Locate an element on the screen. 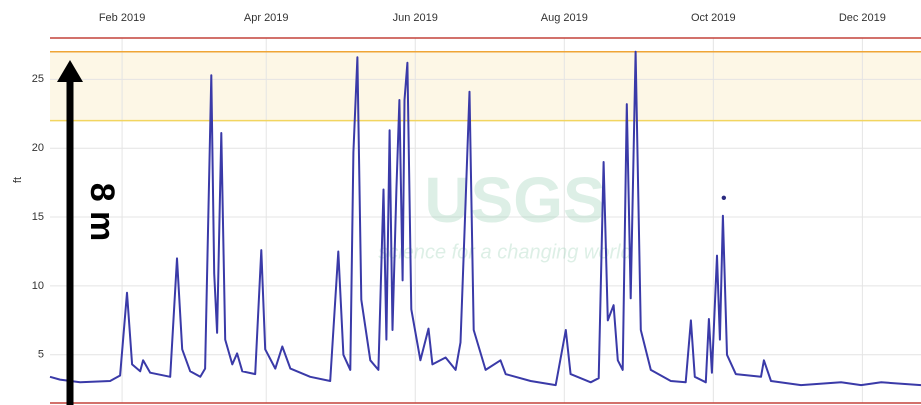  watermark: USGS science for a changing world is located at coordinates (505, 213).